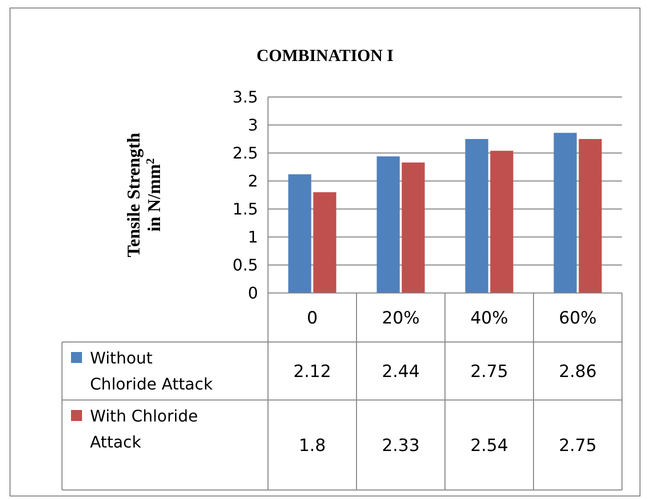 This screenshot has width=654, height=500. Describe the element at coordinates (489, 318) in the screenshot. I see `x-tick-label: 40%` at that location.